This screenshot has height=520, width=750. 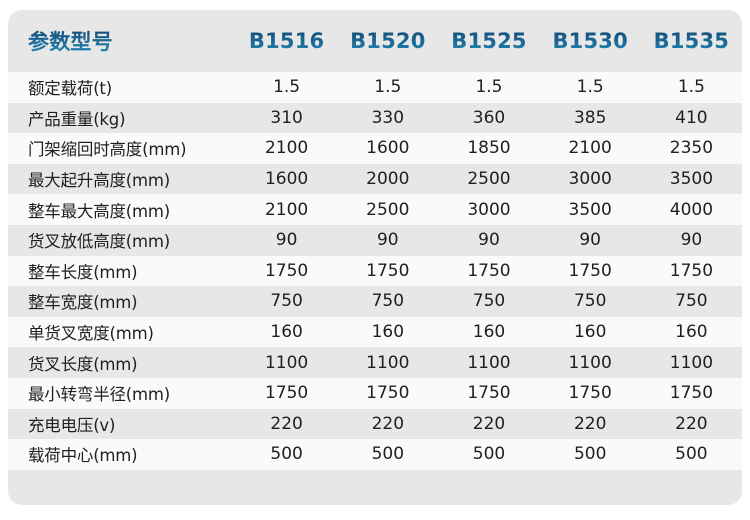 I want to click on header-cell-parameter: 参数型号, so click(x=122, y=41).